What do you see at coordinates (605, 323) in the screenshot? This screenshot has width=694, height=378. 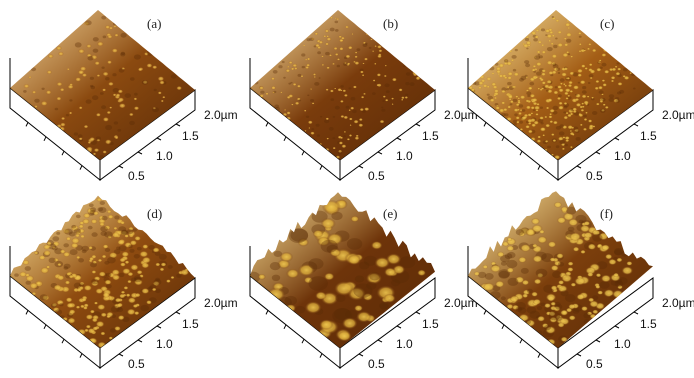 I see `panel-f-right-face` at bounding box center [605, 323].